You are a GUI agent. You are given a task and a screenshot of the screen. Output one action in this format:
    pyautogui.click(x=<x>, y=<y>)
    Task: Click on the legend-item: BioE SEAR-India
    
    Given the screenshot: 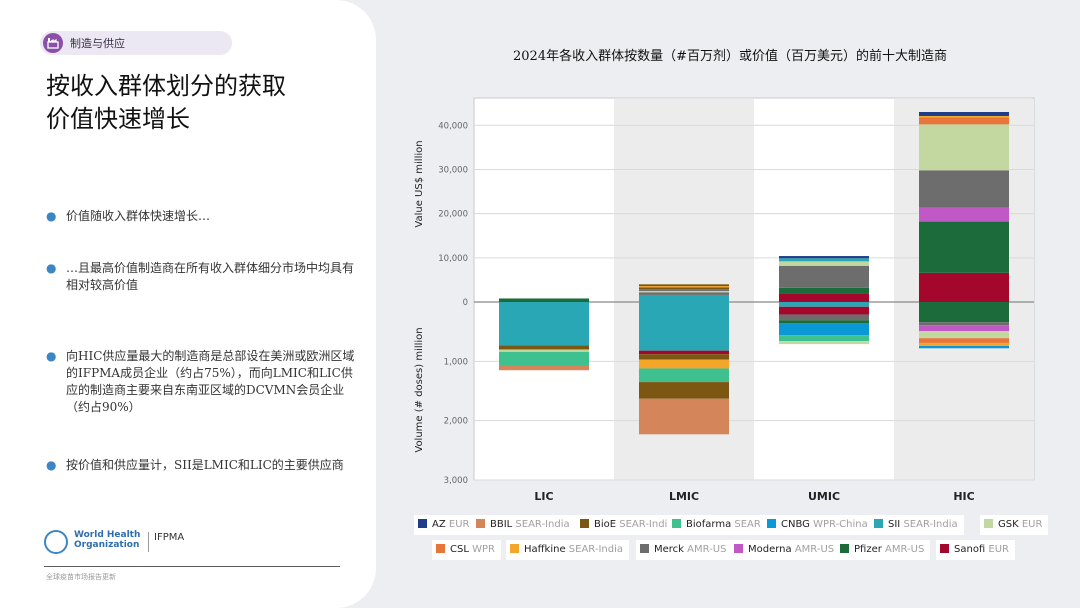 What is the action you would take?
    pyautogui.click(x=628, y=525)
    